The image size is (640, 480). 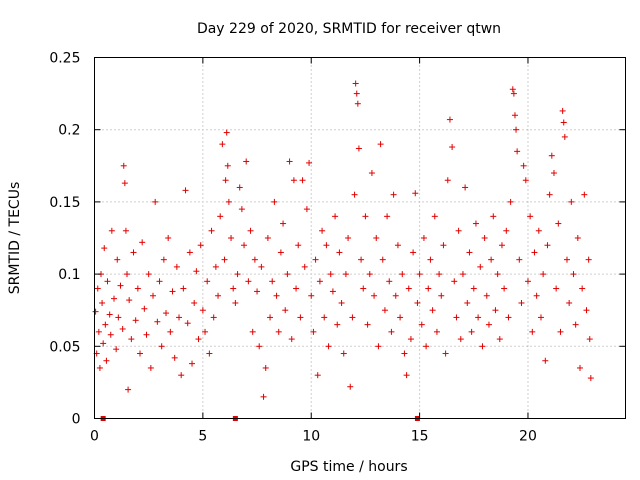 I want to click on x-axis-title: GPS time / hours, so click(x=348, y=467).